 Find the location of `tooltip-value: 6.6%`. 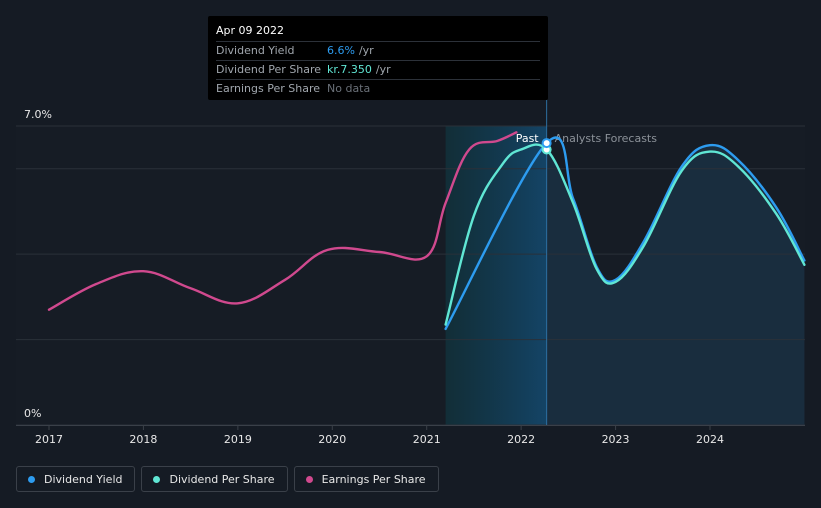

tooltip-value: 6.6% is located at coordinates (341, 50).